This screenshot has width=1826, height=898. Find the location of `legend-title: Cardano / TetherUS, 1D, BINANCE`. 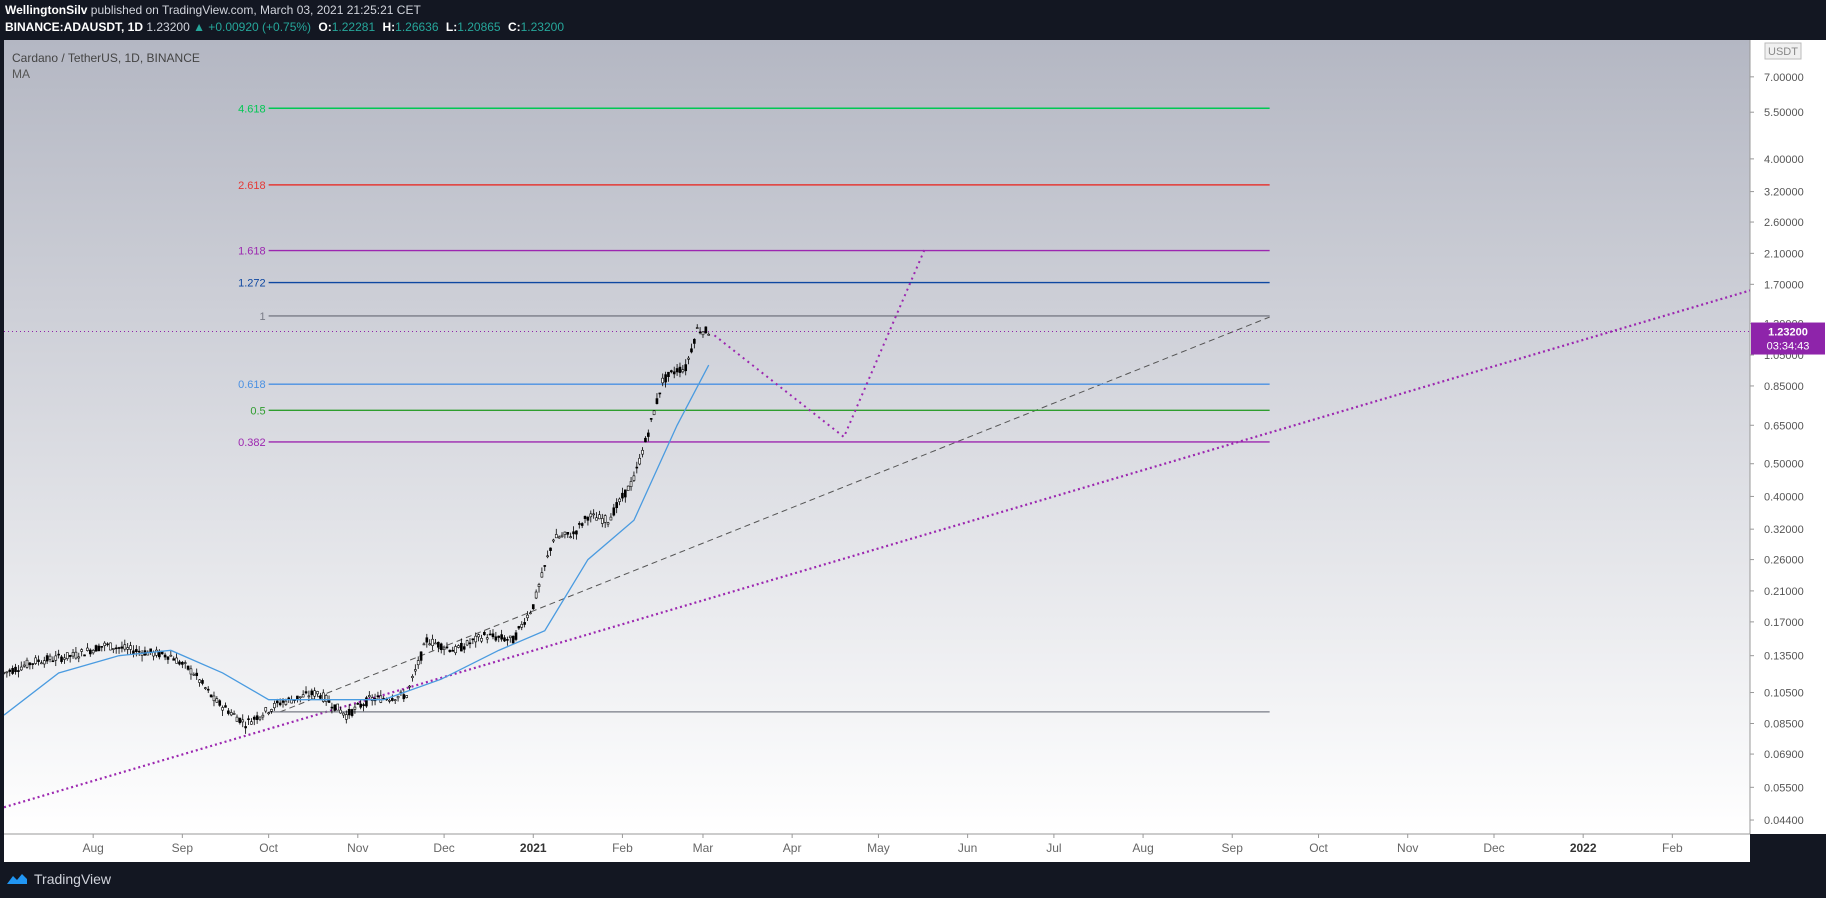

legend-title: Cardano / TetherUS, 1D, BINANCE is located at coordinates (106, 58).